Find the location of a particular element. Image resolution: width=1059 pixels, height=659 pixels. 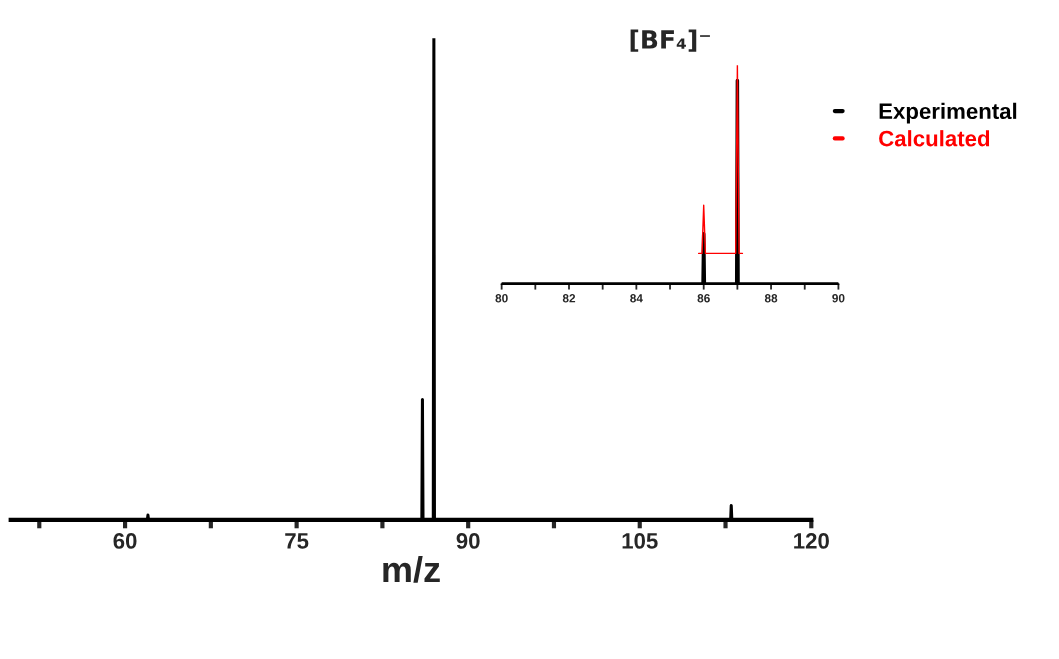

x-tick-label: 120 is located at coordinates (811, 541).